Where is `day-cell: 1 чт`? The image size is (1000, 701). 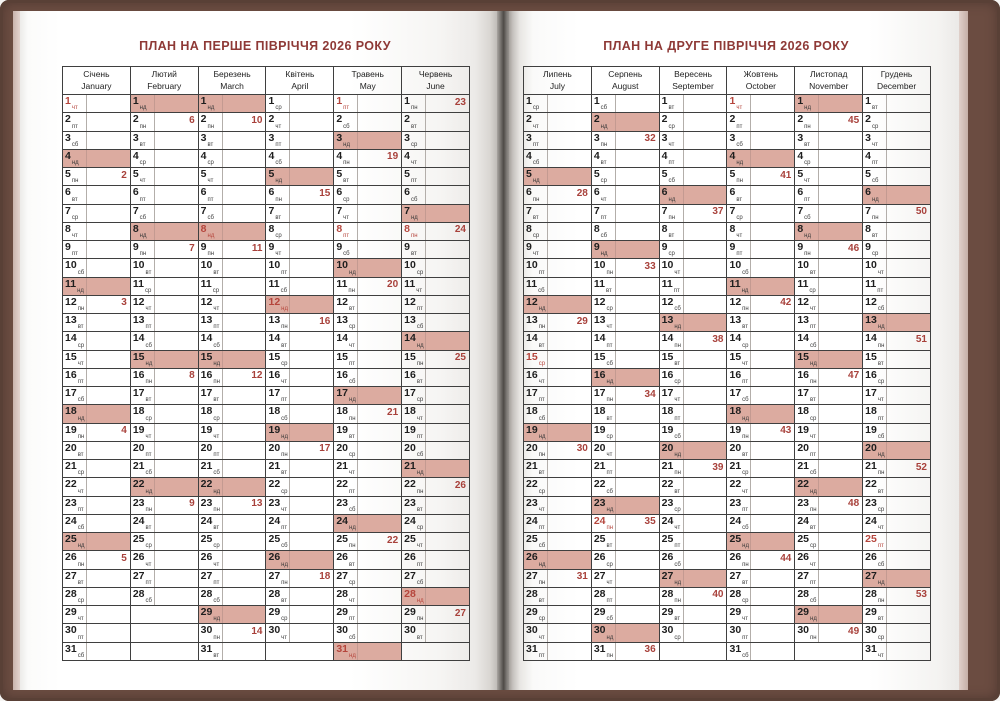
day-cell: 1 чт is located at coordinates (96, 103).